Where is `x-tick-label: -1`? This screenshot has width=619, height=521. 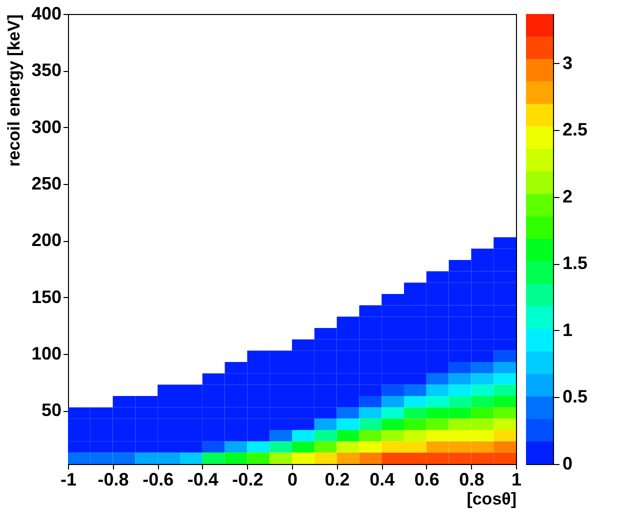 x-tick-label: -1 is located at coordinates (68, 480).